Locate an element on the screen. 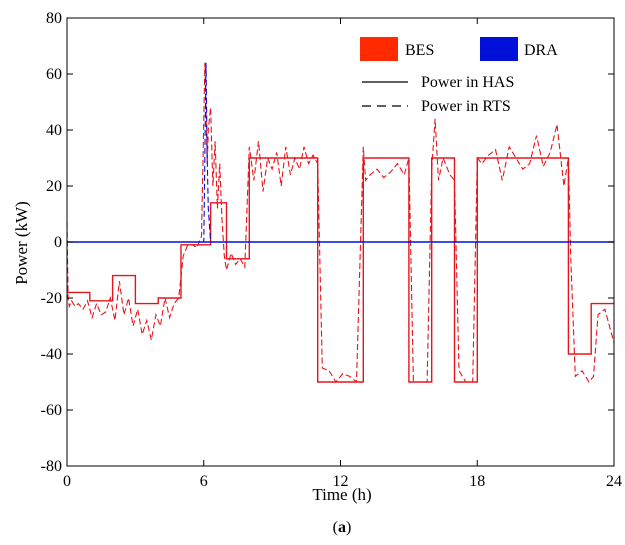 This screenshot has width=625, height=545. x-tick-label: 0 is located at coordinates (67, 481).